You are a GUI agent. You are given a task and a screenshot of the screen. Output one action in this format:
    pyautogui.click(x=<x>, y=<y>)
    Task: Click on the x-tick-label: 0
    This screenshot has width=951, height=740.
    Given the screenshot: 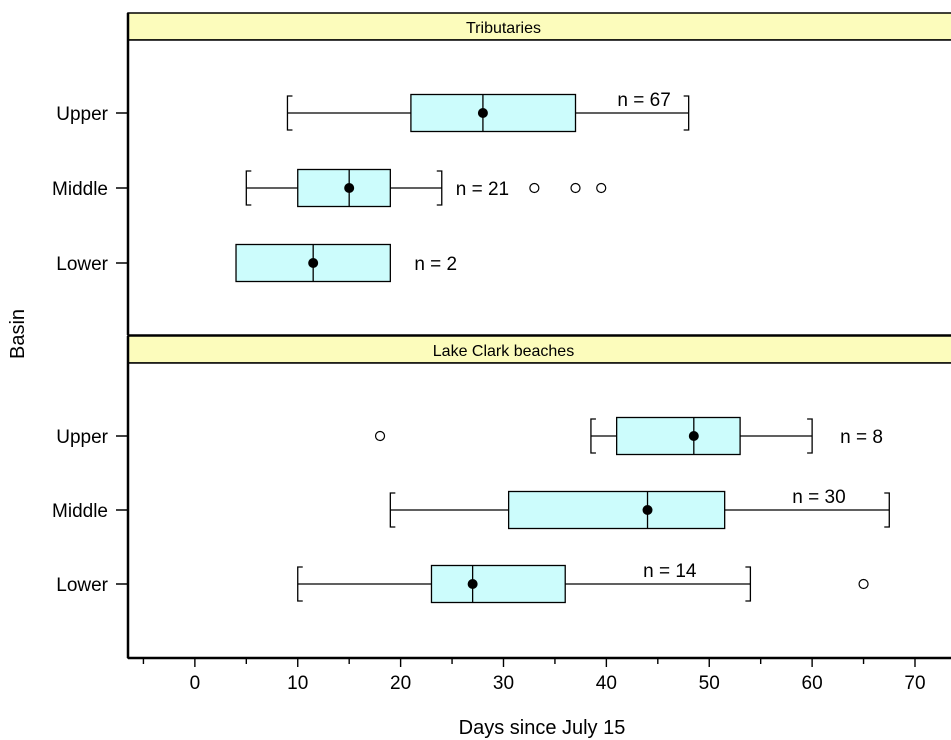 What is the action you would take?
    pyautogui.click(x=195, y=683)
    